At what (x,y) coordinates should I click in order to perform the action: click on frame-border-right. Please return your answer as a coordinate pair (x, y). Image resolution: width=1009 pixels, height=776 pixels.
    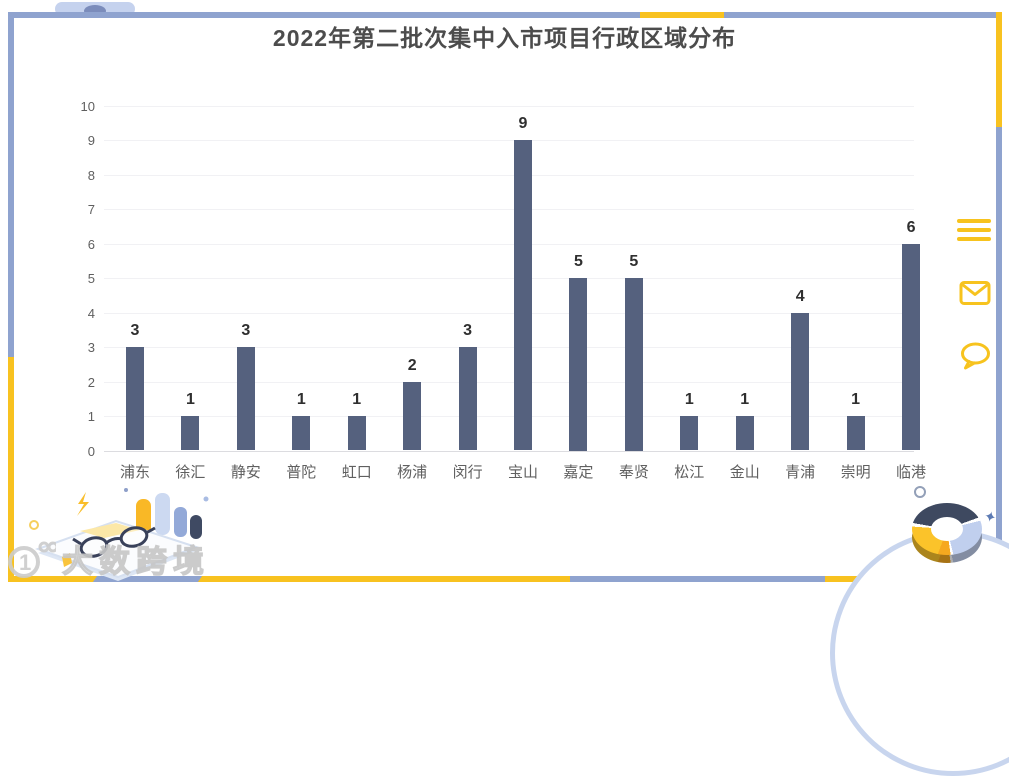
    Looking at the image, I should click on (999, 297).